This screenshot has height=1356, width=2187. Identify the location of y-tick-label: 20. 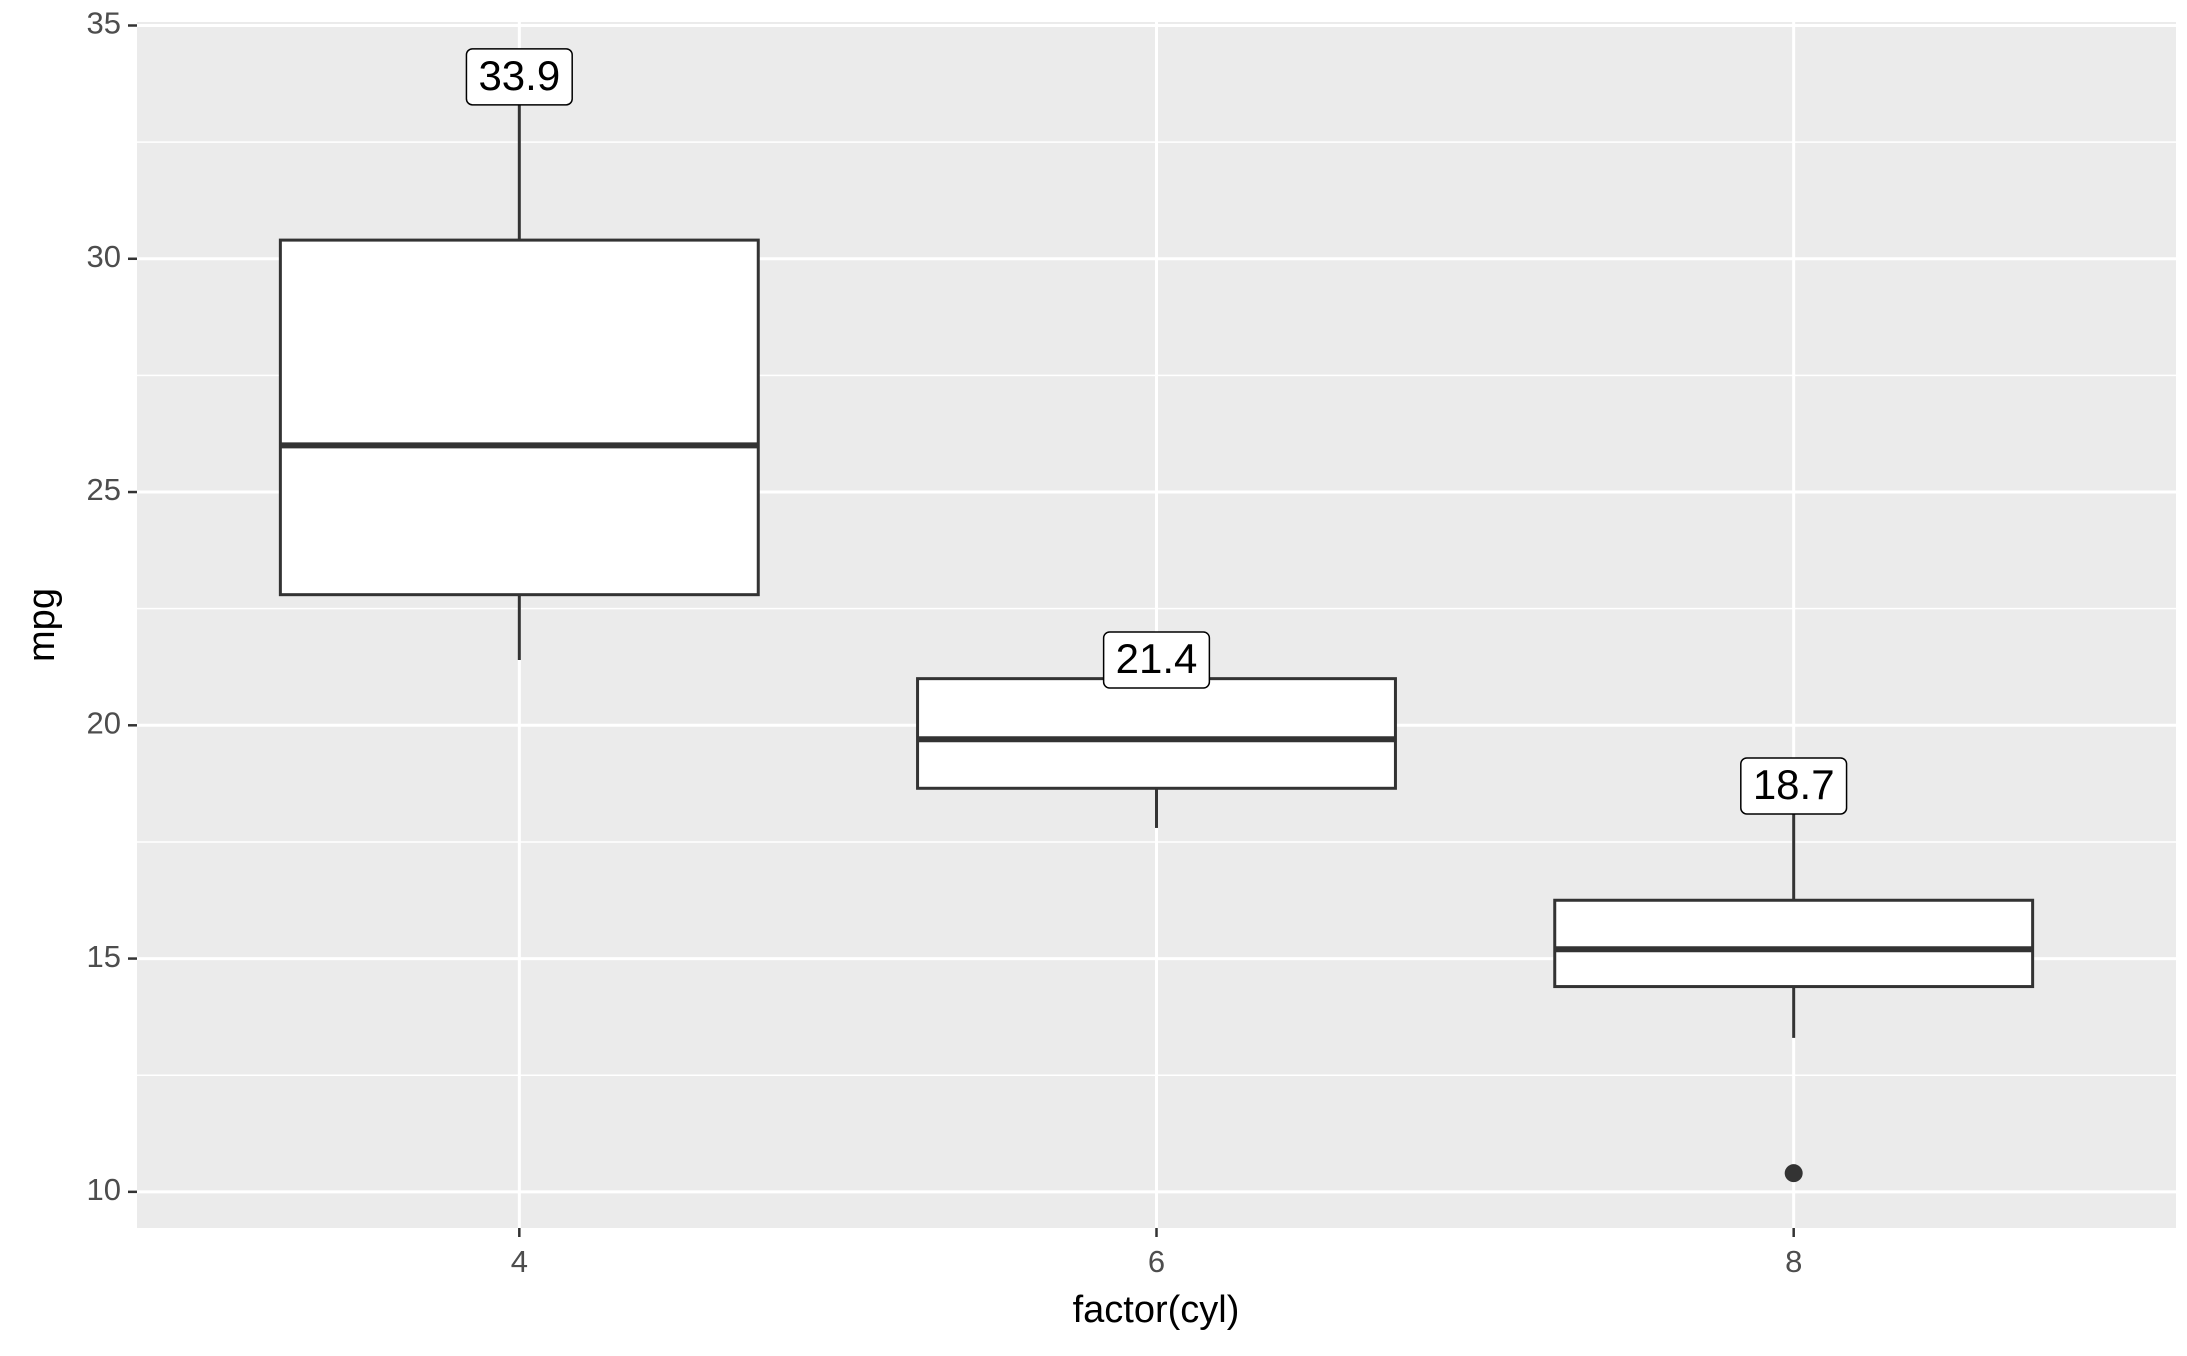
(104, 722).